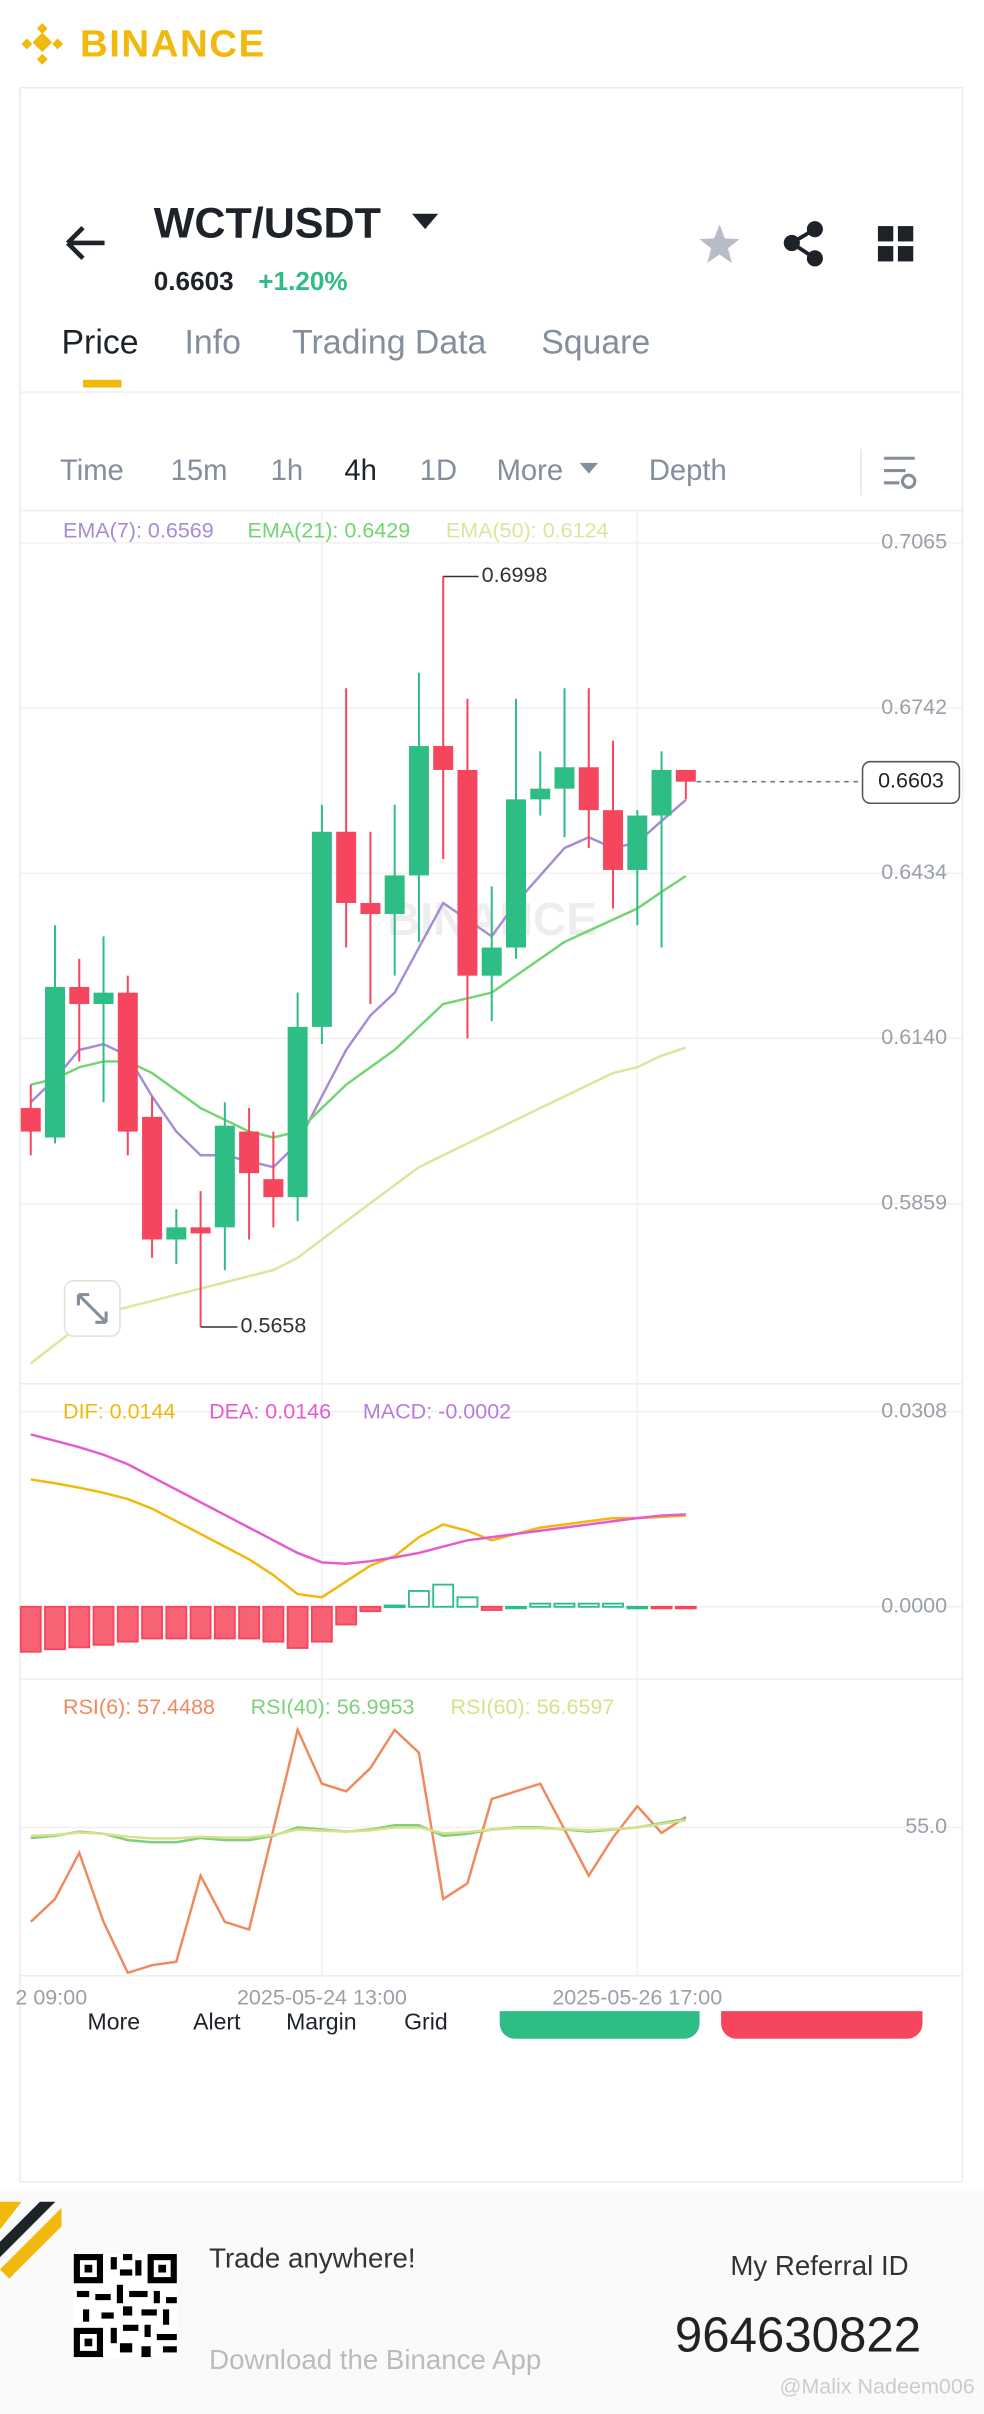 The height and width of the screenshot is (2414, 984). Describe the element at coordinates (92, 471) in the screenshot. I see `interval: Time` at that location.